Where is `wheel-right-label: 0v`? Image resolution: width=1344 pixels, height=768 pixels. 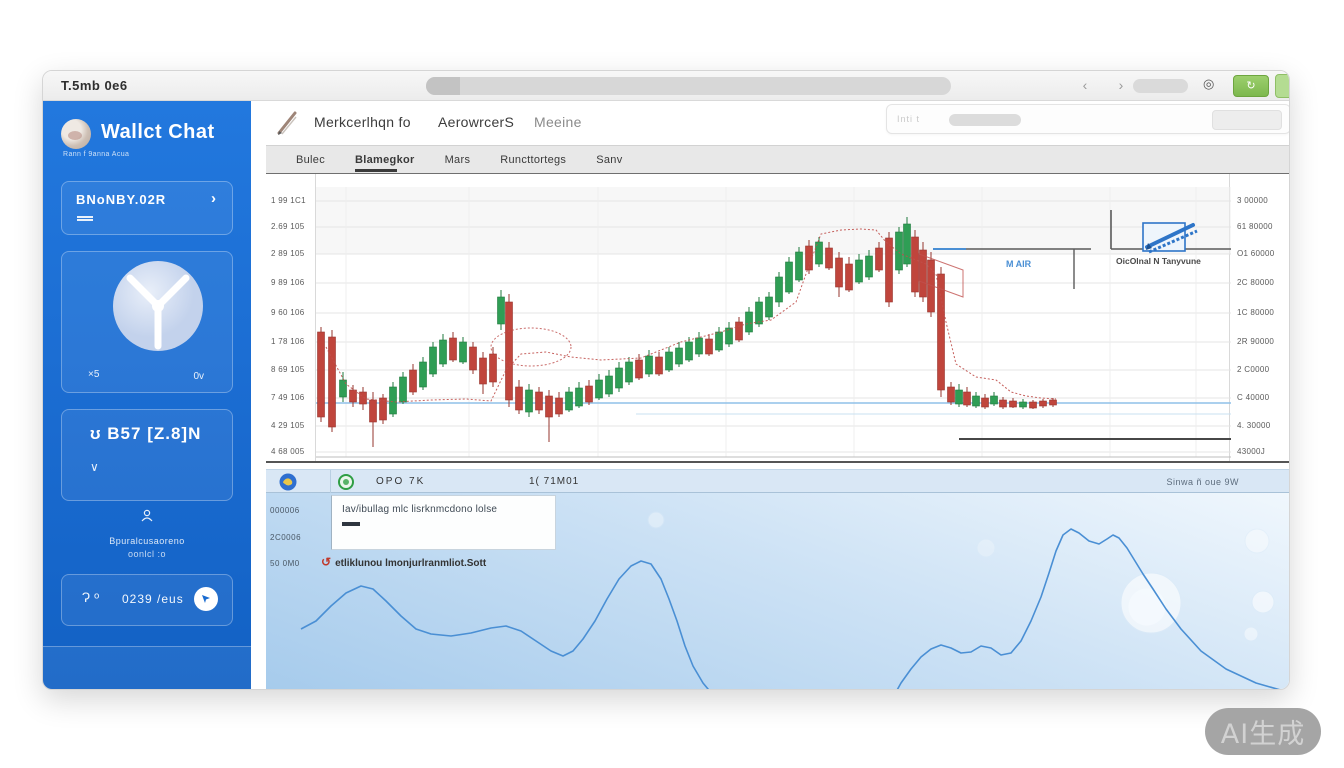
wheel-right-label: 0v is located at coordinates (198, 376).